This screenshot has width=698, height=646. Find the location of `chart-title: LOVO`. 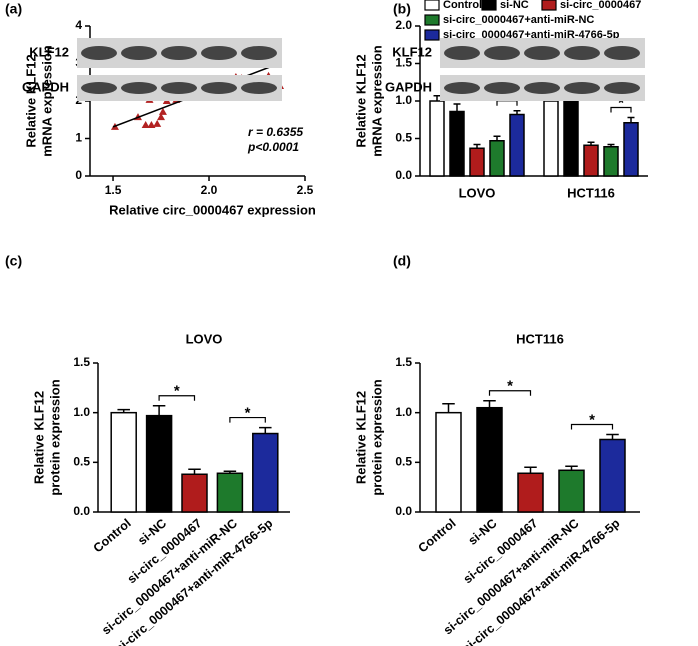

chart-title: LOVO is located at coordinates (204, 338).